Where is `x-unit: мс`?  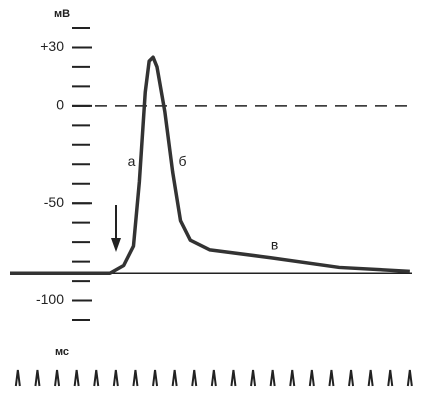 x-unit: мс is located at coordinates (62, 352).